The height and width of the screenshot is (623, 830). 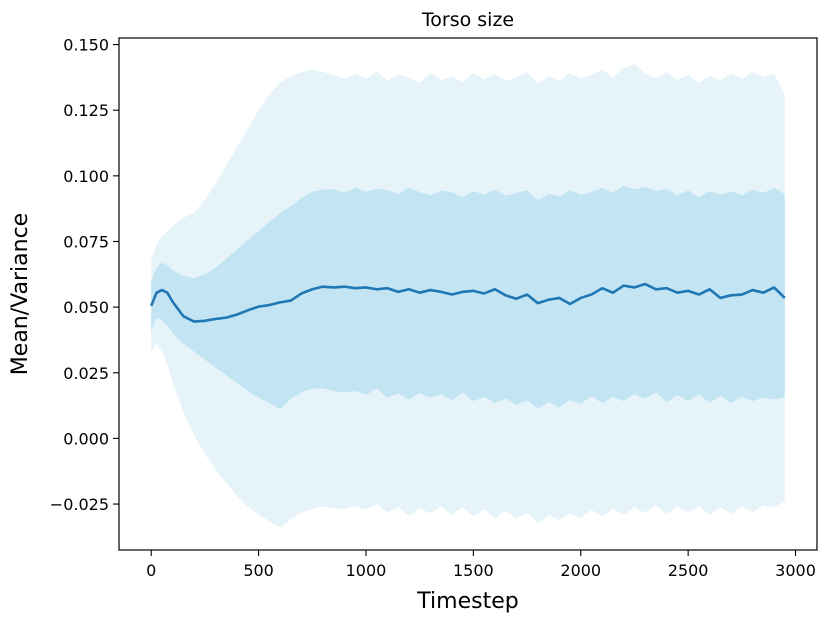 What do you see at coordinates (86, 307) in the screenshot?
I see `y-tick-label: 0.050` at bounding box center [86, 307].